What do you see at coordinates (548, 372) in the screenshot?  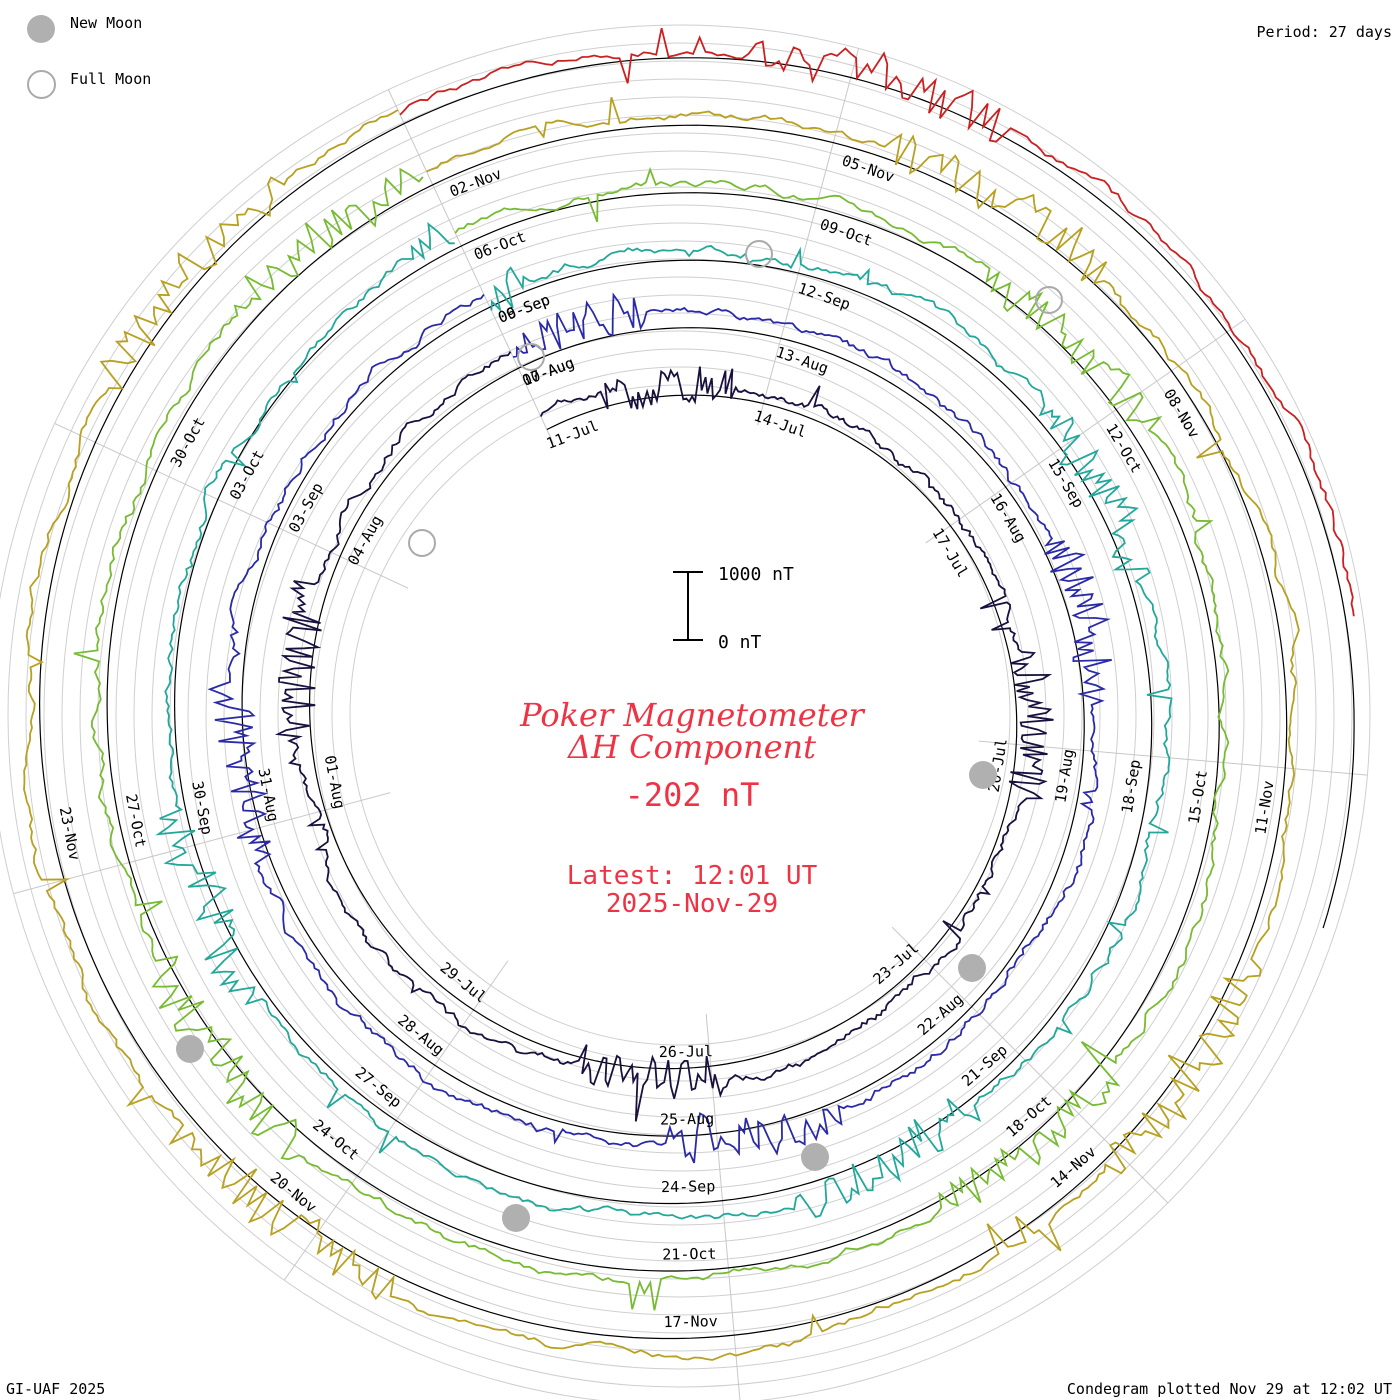 I see `date-label: 10-Aug` at bounding box center [548, 372].